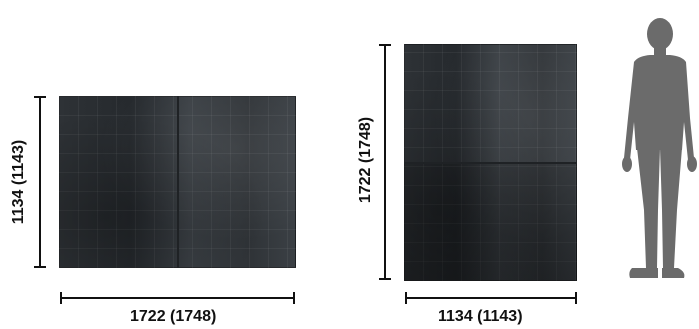 The image size is (699, 329). Describe the element at coordinates (40, 267) in the screenshot. I see `landscape-height-tick-bottom` at that location.